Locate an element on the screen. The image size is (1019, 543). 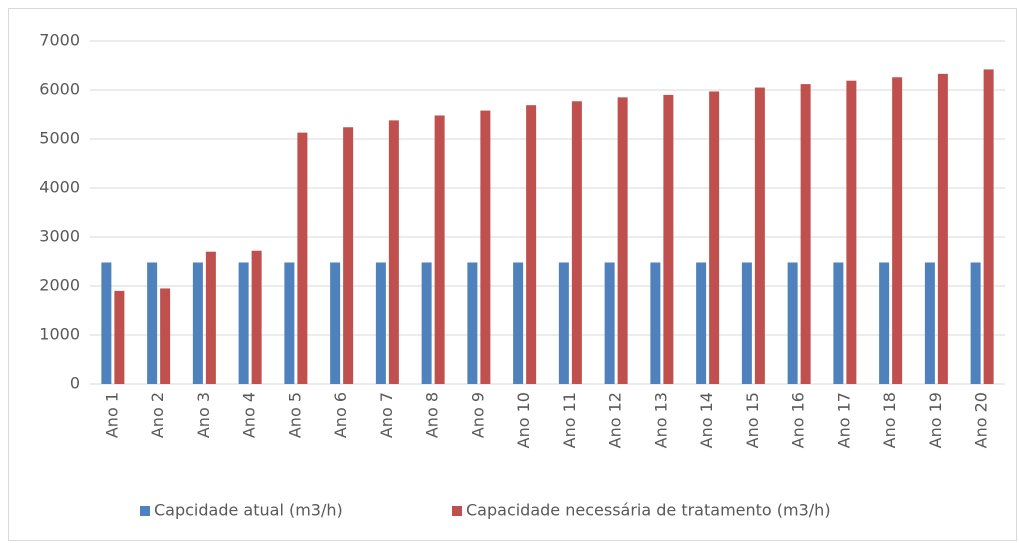
x-tick-label: Ano 8 is located at coordinates (432, 415).